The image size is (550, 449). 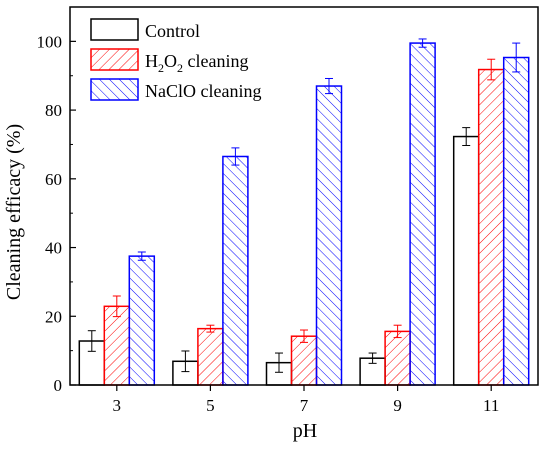 What do you see at coordinates (172, 31) in the screenshot?
I see `legend-label: Control` at bounding box center [172, 31].